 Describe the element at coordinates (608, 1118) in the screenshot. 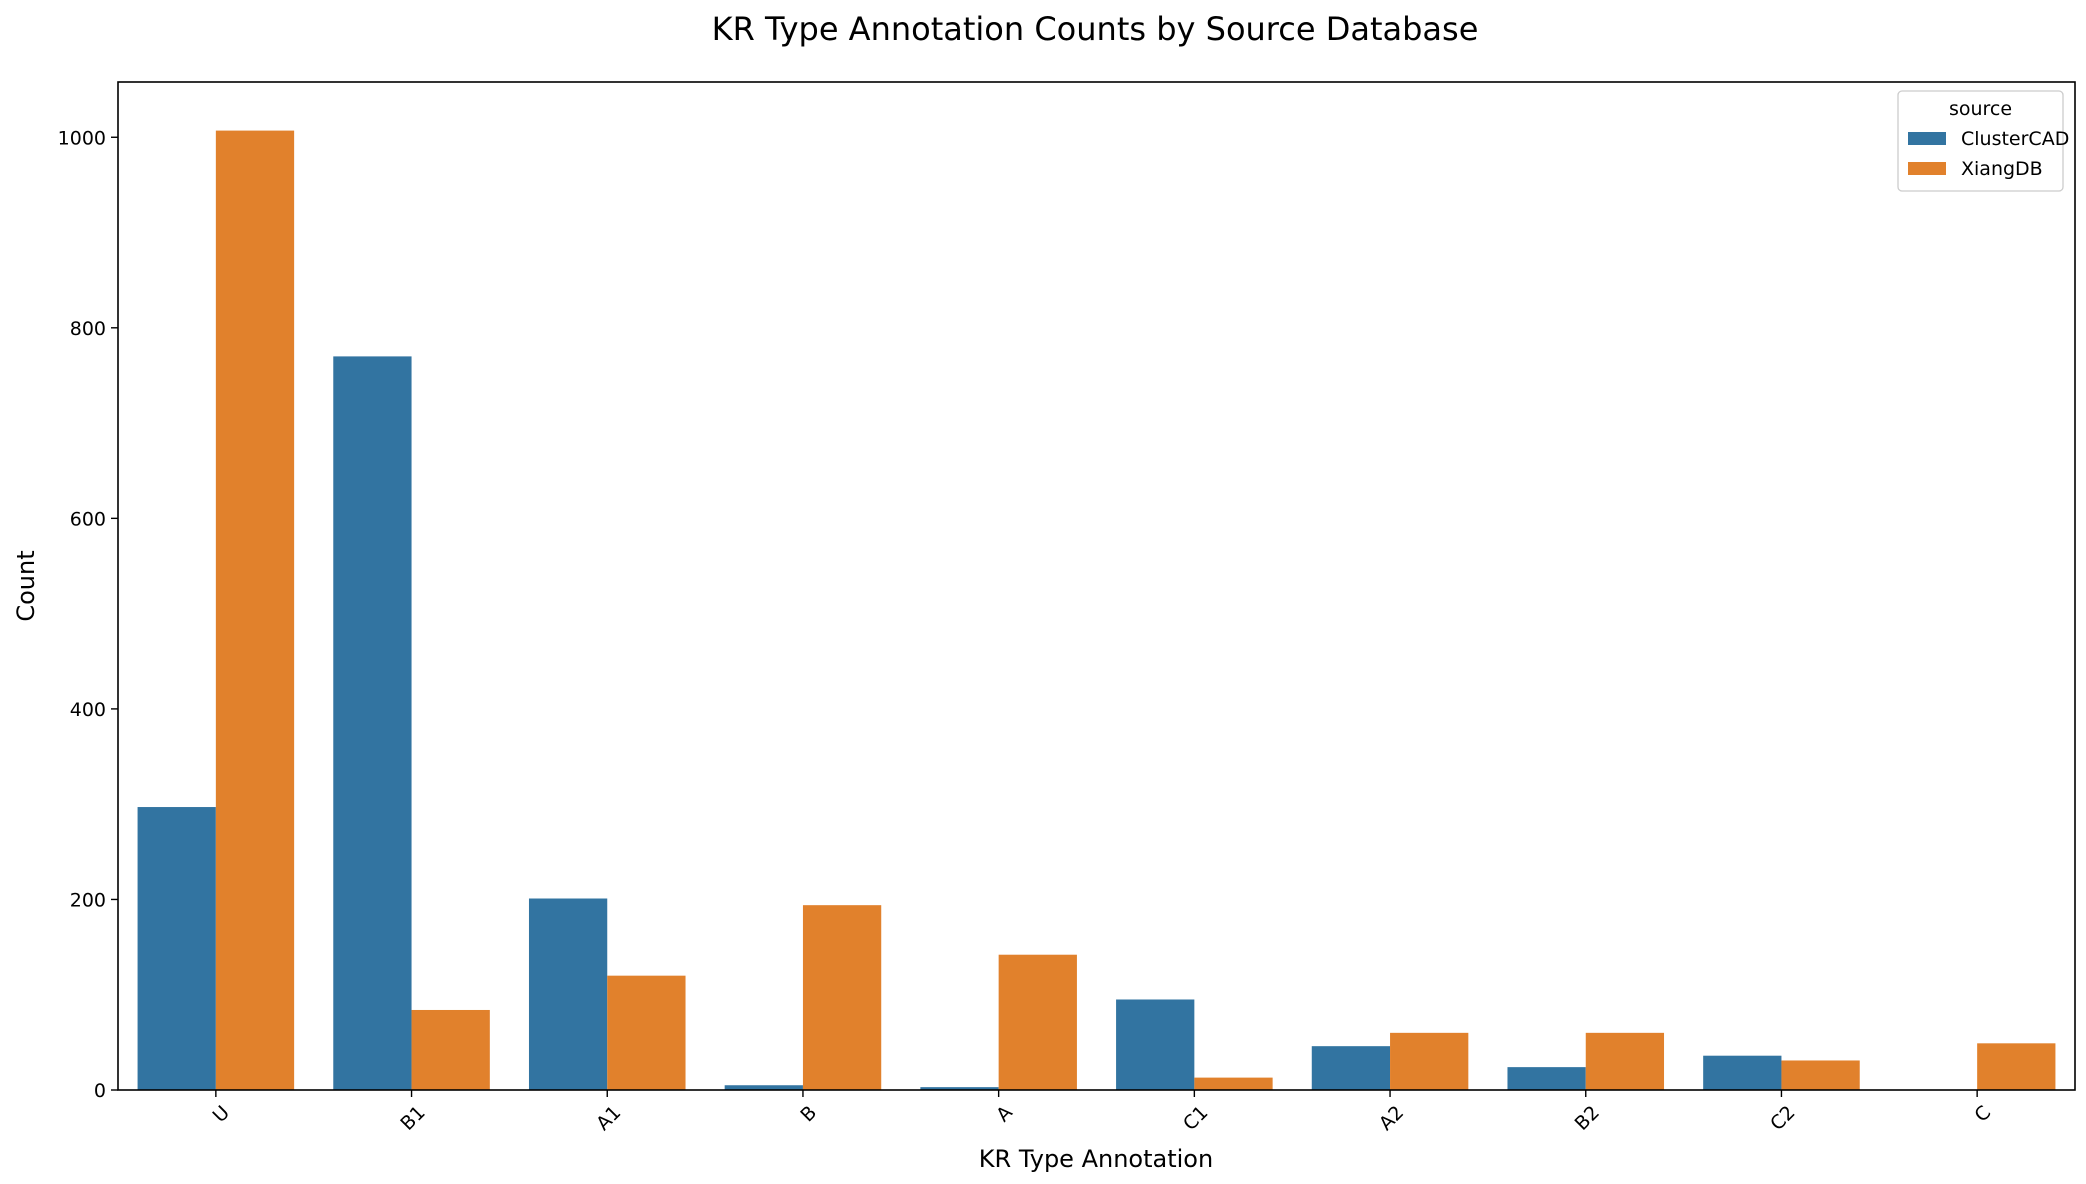

I see `x-tick-label-a1: A1` at that location.